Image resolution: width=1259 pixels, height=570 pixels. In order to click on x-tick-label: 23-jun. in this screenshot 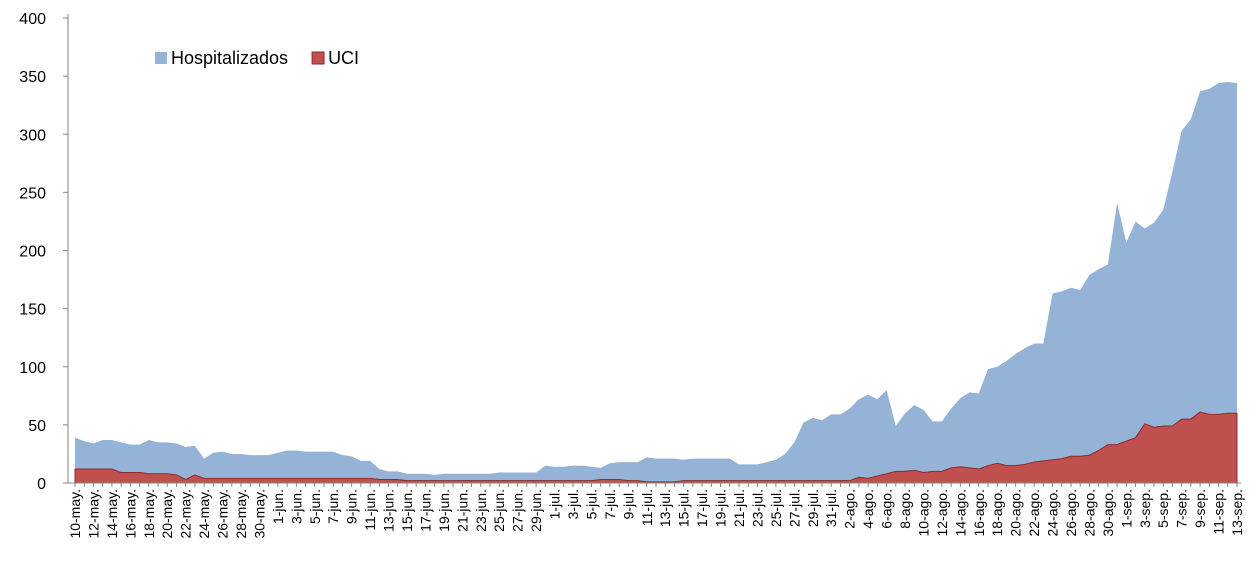, I will do `click(481, 510)`.